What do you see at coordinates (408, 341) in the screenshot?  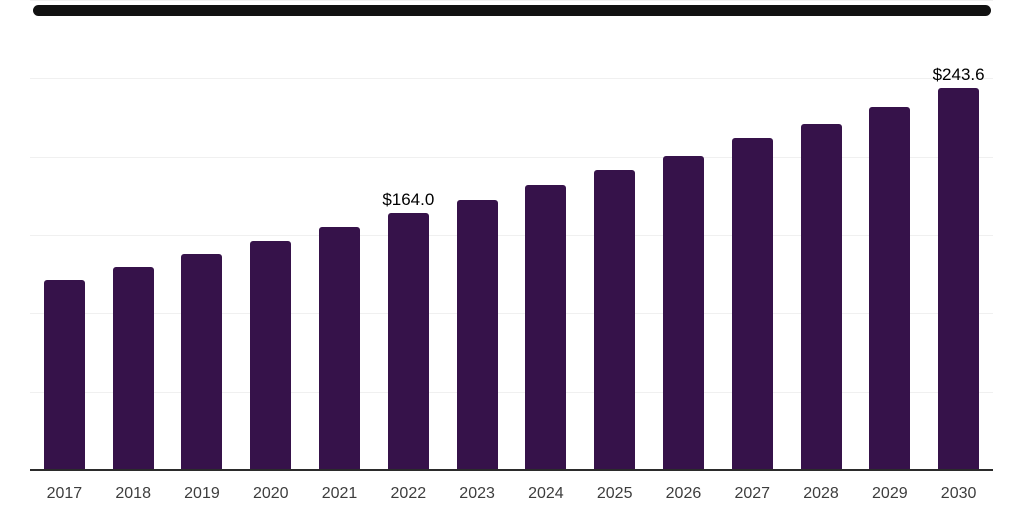 I see `bar-2022` at bounding box center [408, 341].